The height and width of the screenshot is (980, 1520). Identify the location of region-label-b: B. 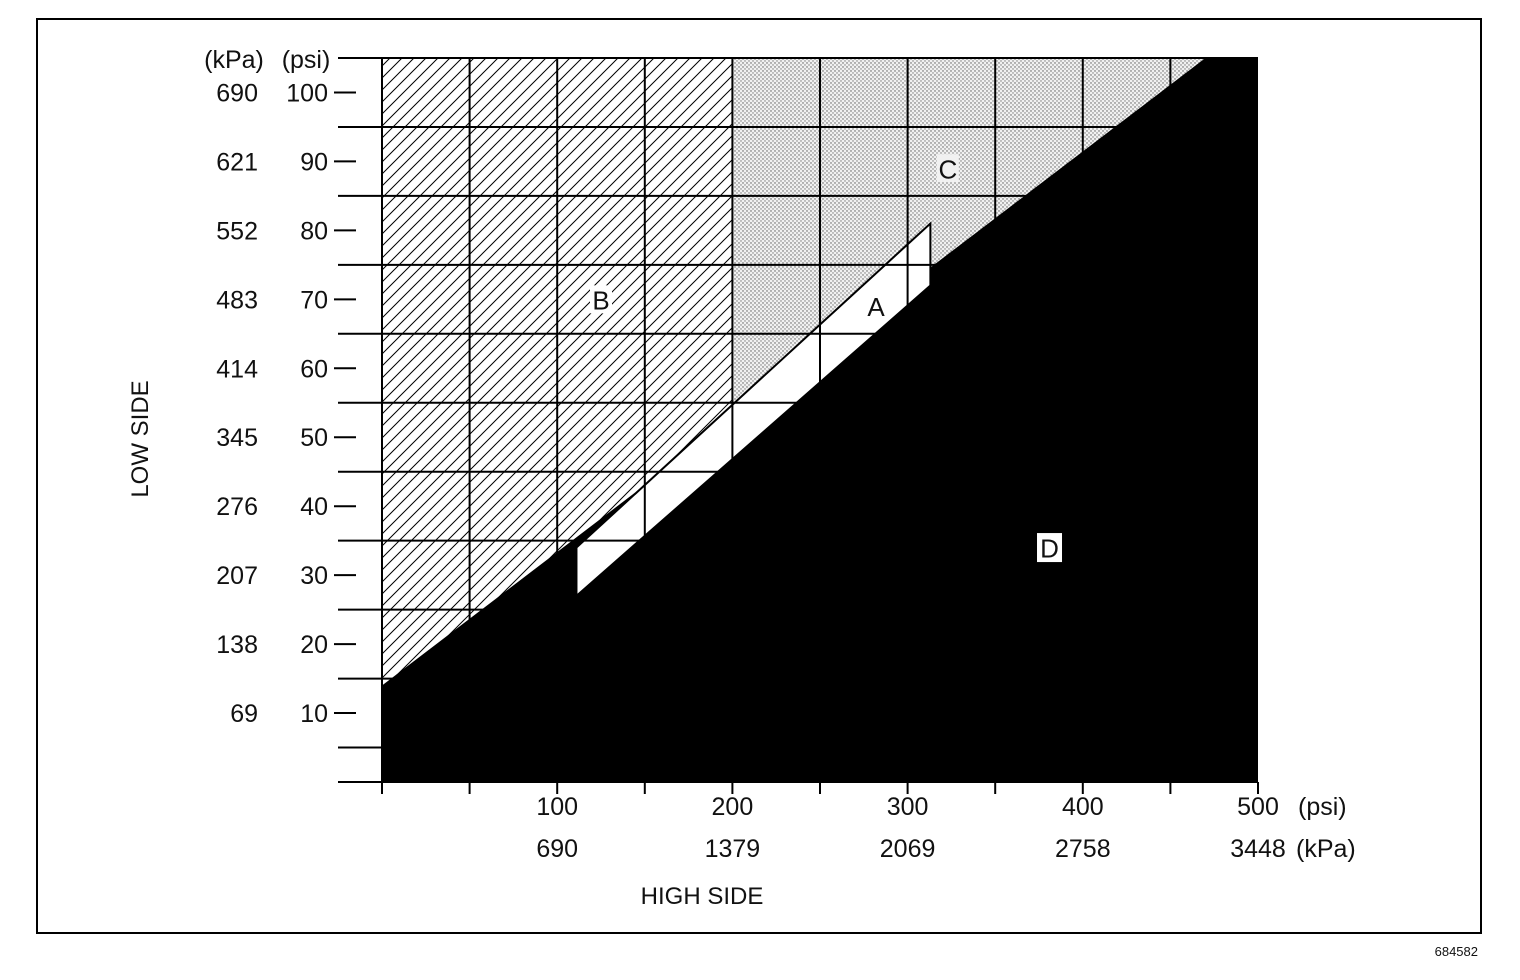
(600, 300).